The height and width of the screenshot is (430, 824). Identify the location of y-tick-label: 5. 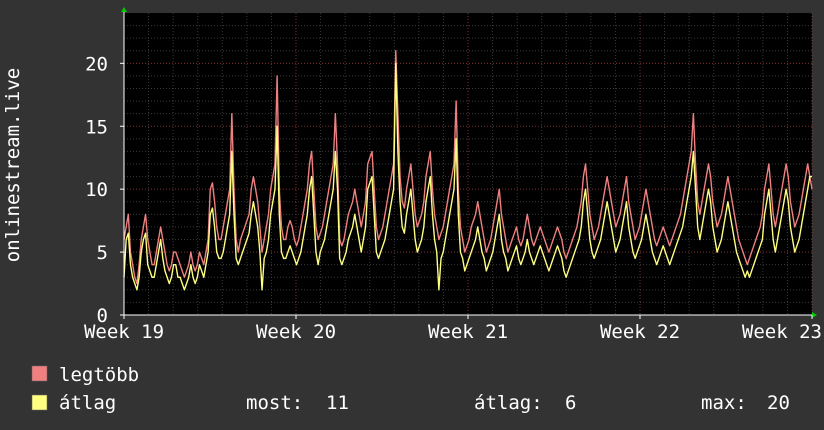
(102, 253).